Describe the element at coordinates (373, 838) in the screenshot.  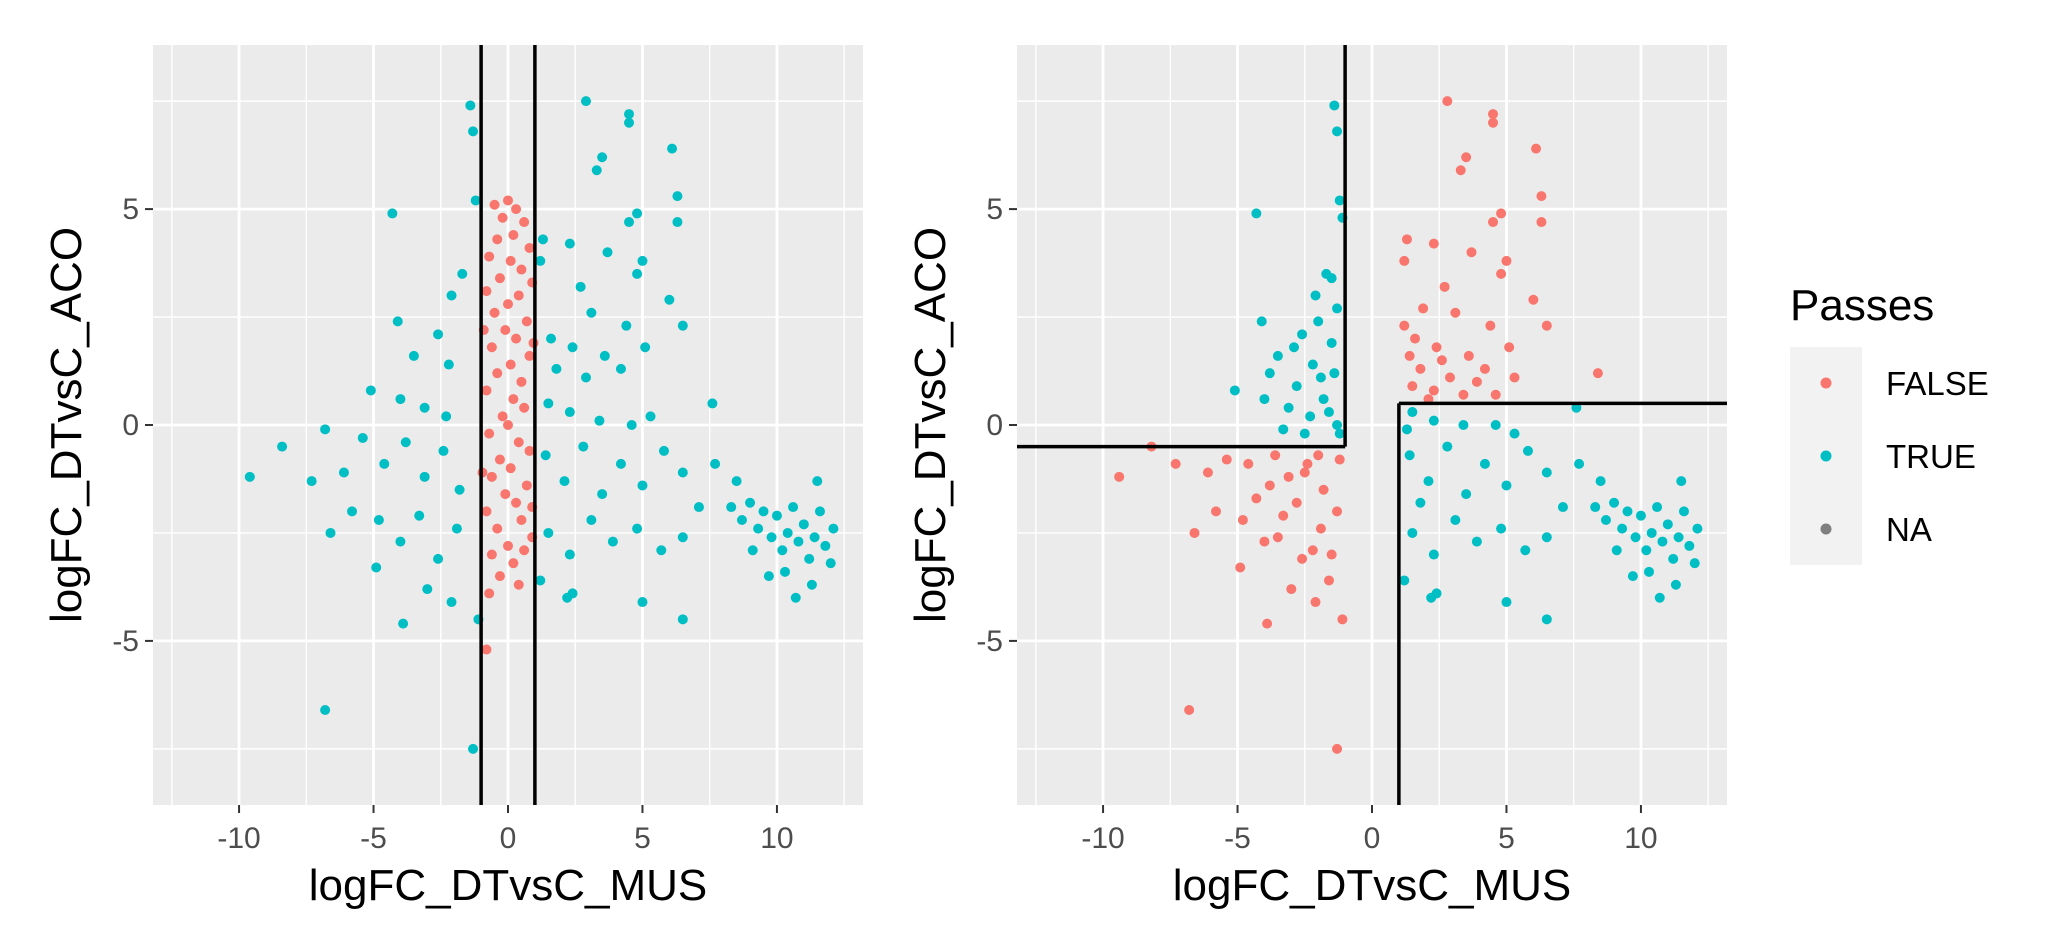
I see `left-x-tick-label: -5` at that location.